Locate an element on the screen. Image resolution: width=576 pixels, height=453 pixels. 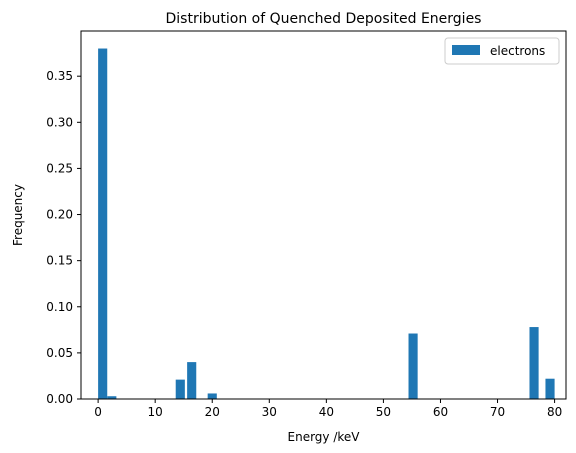
legend-swatch is located at coordinates (466, 50).